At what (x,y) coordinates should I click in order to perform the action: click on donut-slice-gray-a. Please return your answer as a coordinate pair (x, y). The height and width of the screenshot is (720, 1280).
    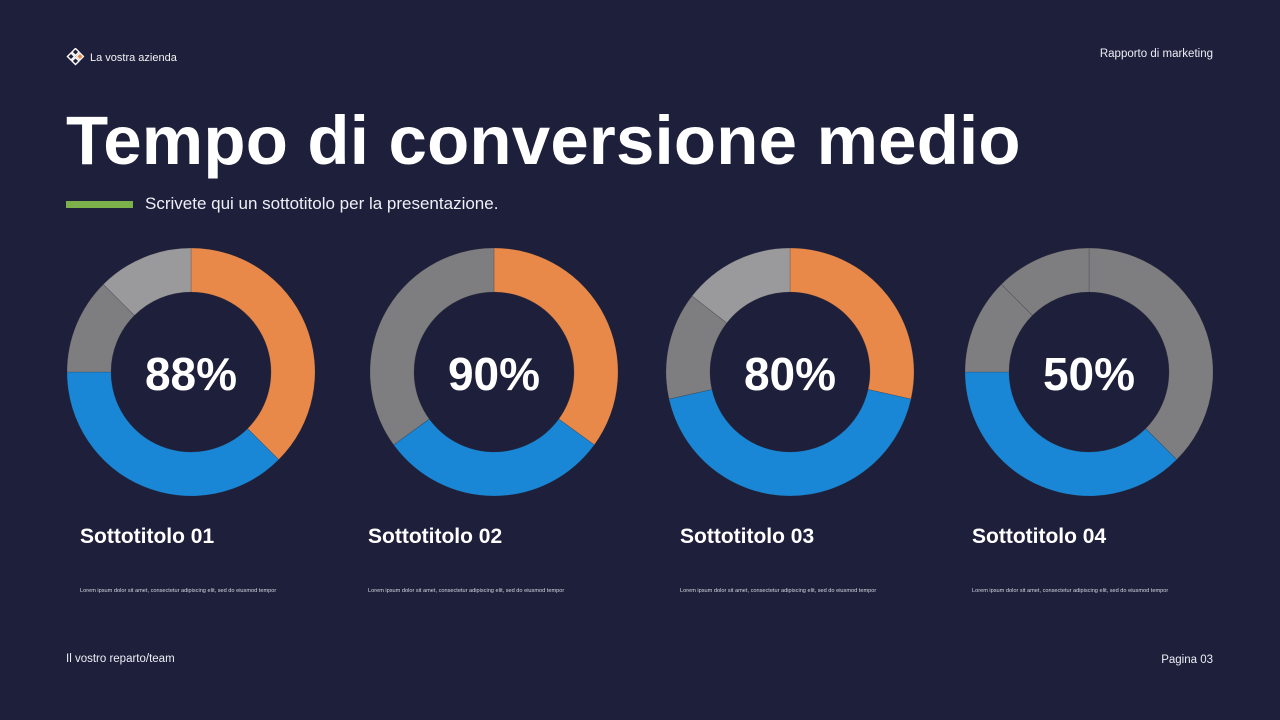
    Looking at the image, I should click on (1151, 354).